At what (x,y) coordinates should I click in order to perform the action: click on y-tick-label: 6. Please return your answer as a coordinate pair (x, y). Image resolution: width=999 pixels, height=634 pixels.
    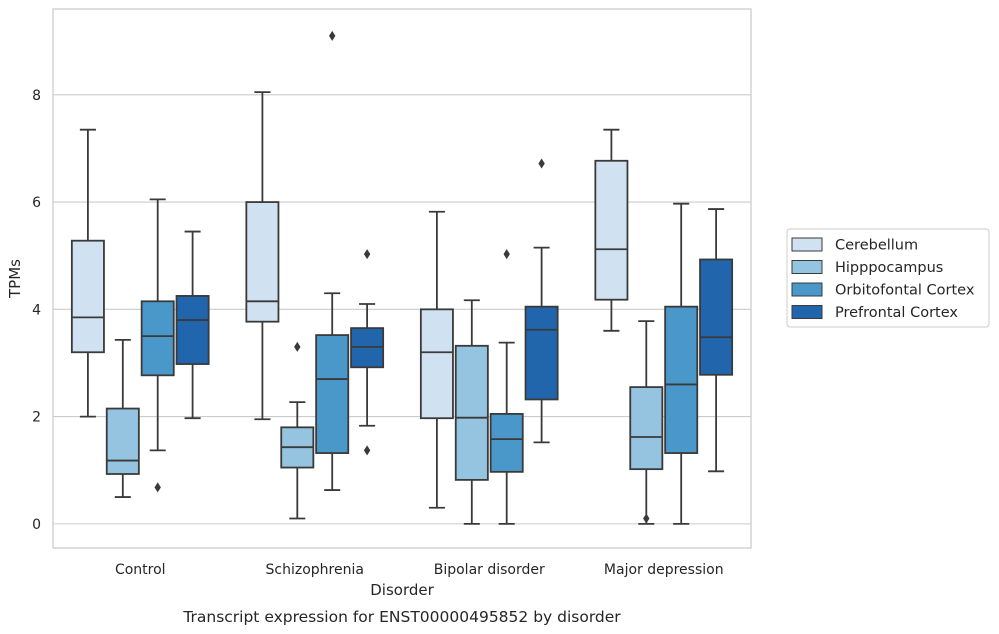
    Looking at the image, I should click on (36, 203).